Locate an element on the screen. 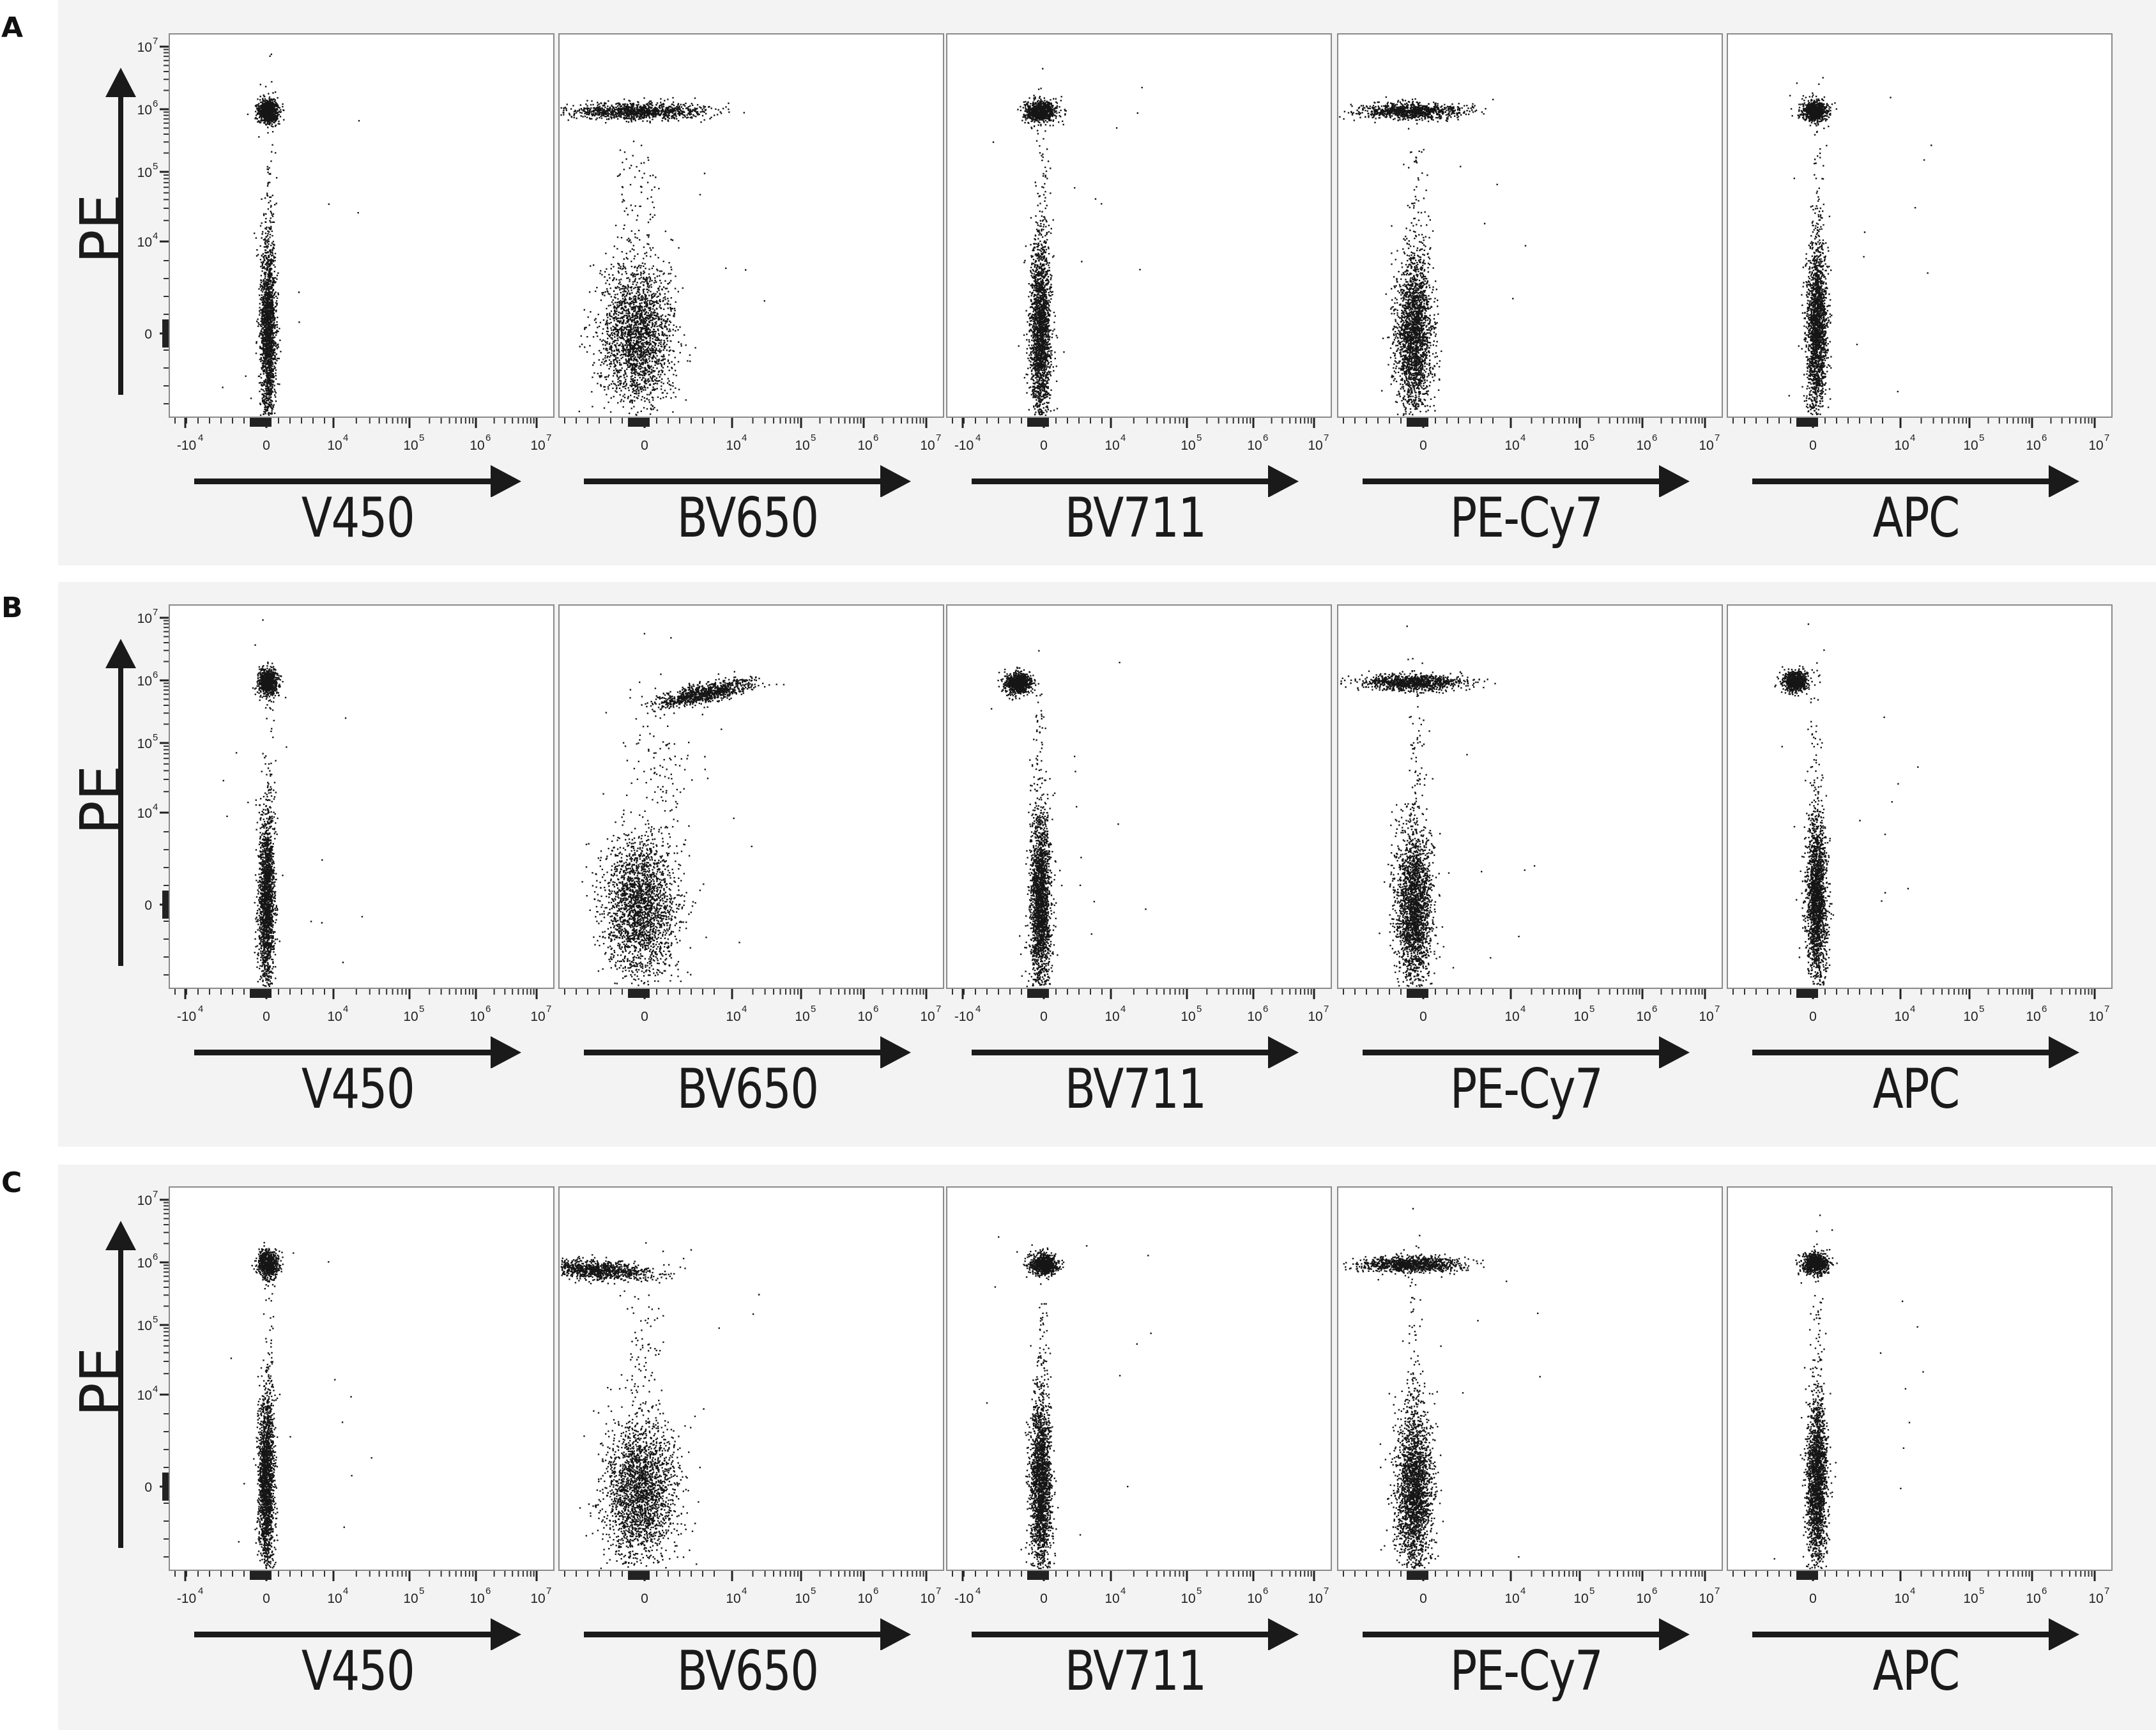 The height and width of the screenshot is (1730, 2156). y-tick-label: 10 6 is located at coordinates (147, 108).